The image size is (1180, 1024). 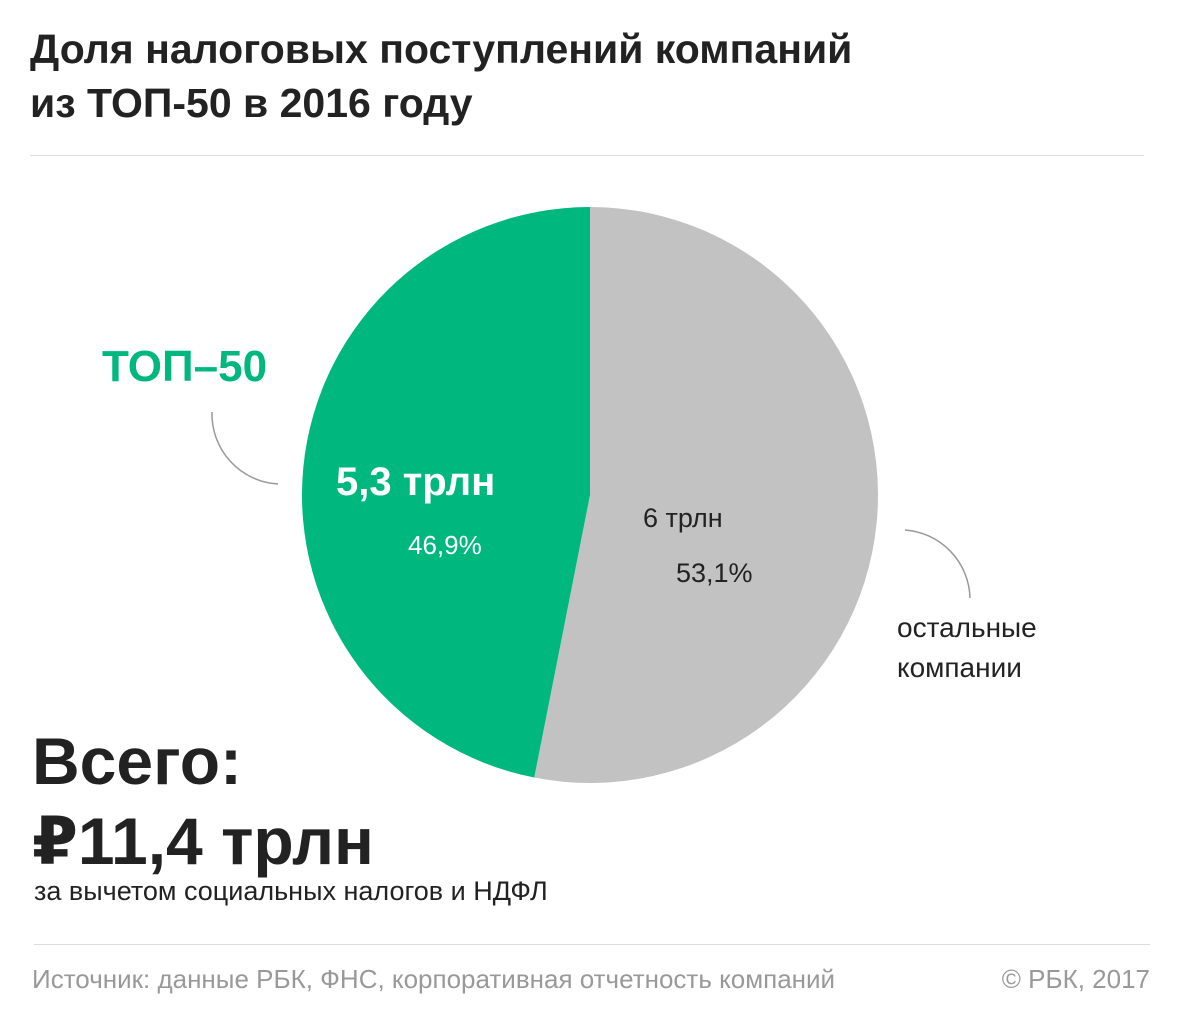 I want to click on amount-label: 5,3 трлн, so click(x=416, y=482).